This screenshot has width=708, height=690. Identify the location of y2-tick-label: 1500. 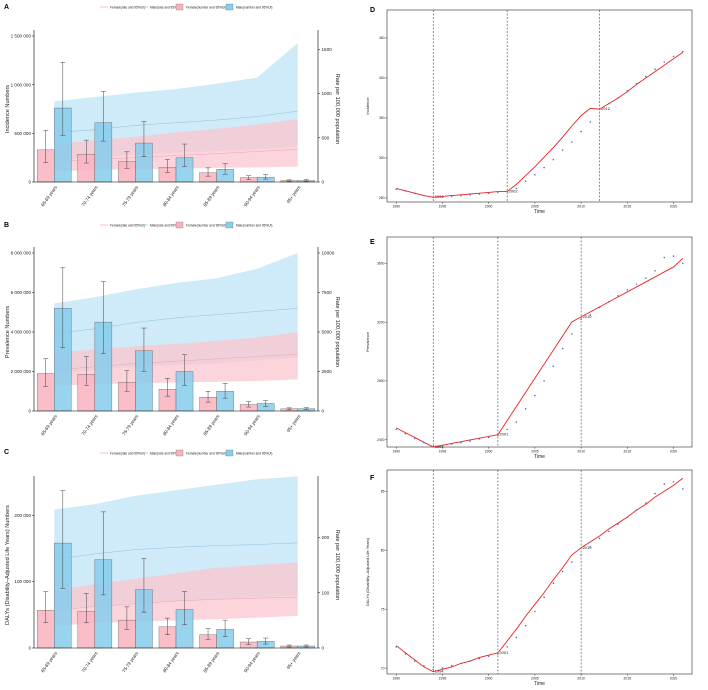
(327, 49).